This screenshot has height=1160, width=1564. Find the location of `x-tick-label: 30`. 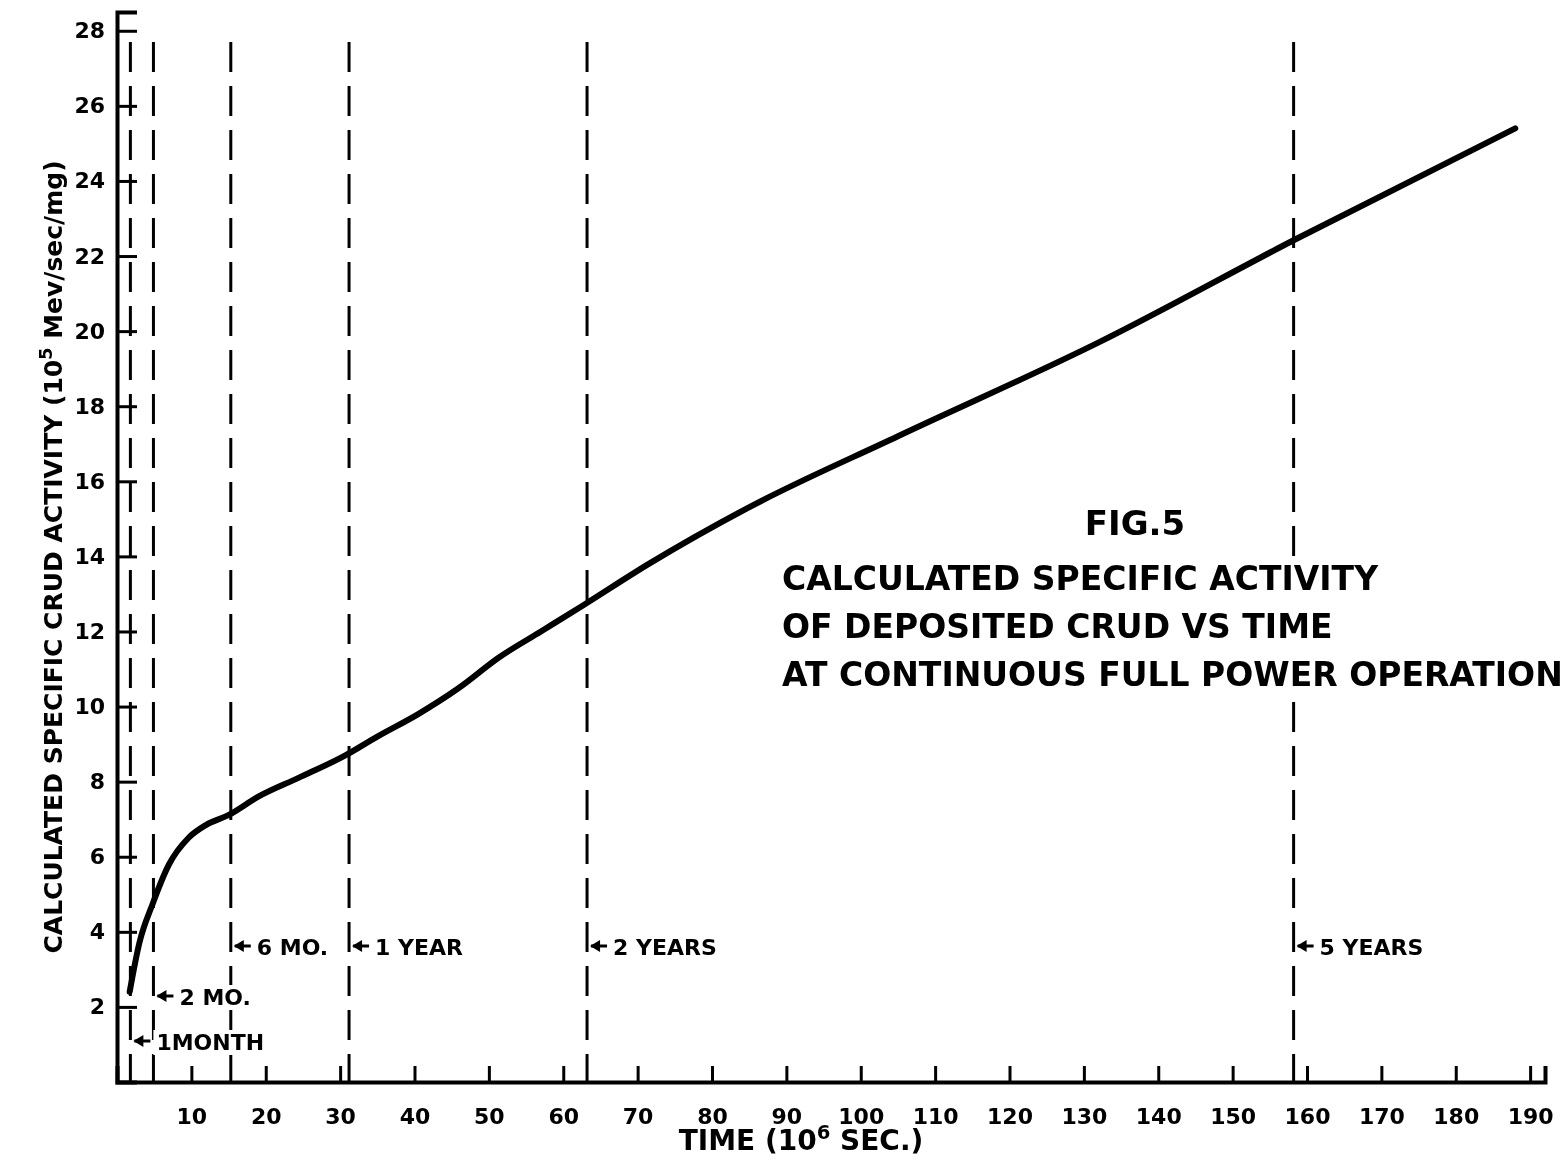

x-tick-label: 30 is located at coordinates (340, 1116).